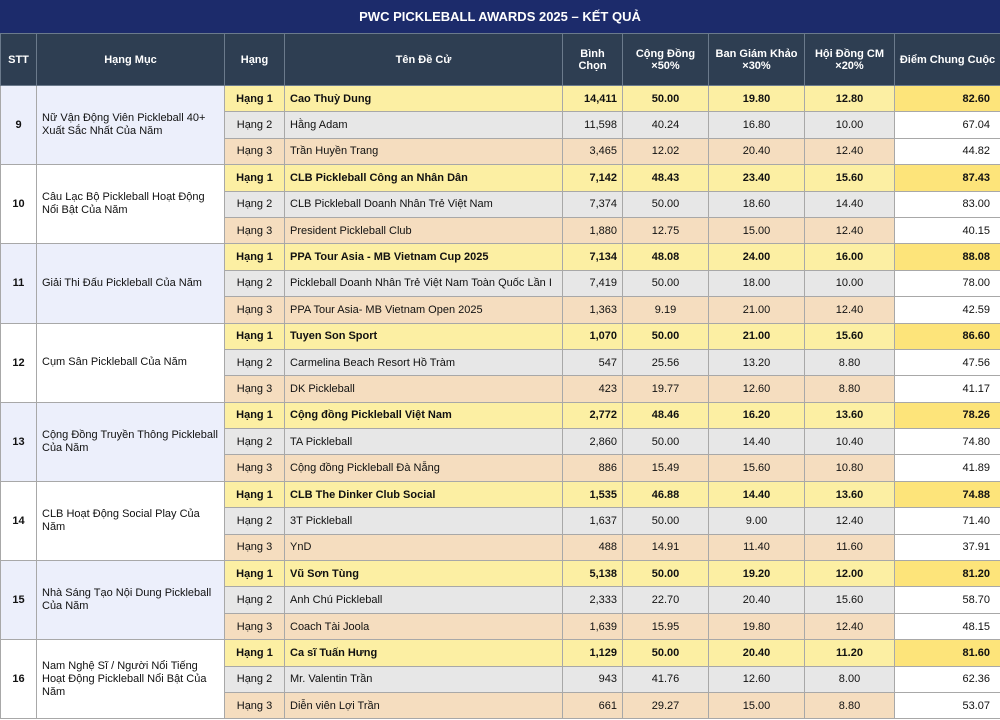 This screenshot has width=1000, height=720. Describe the element at coordinates (592, 283) in the screenshot. I see `votes: 7,419` at that location.